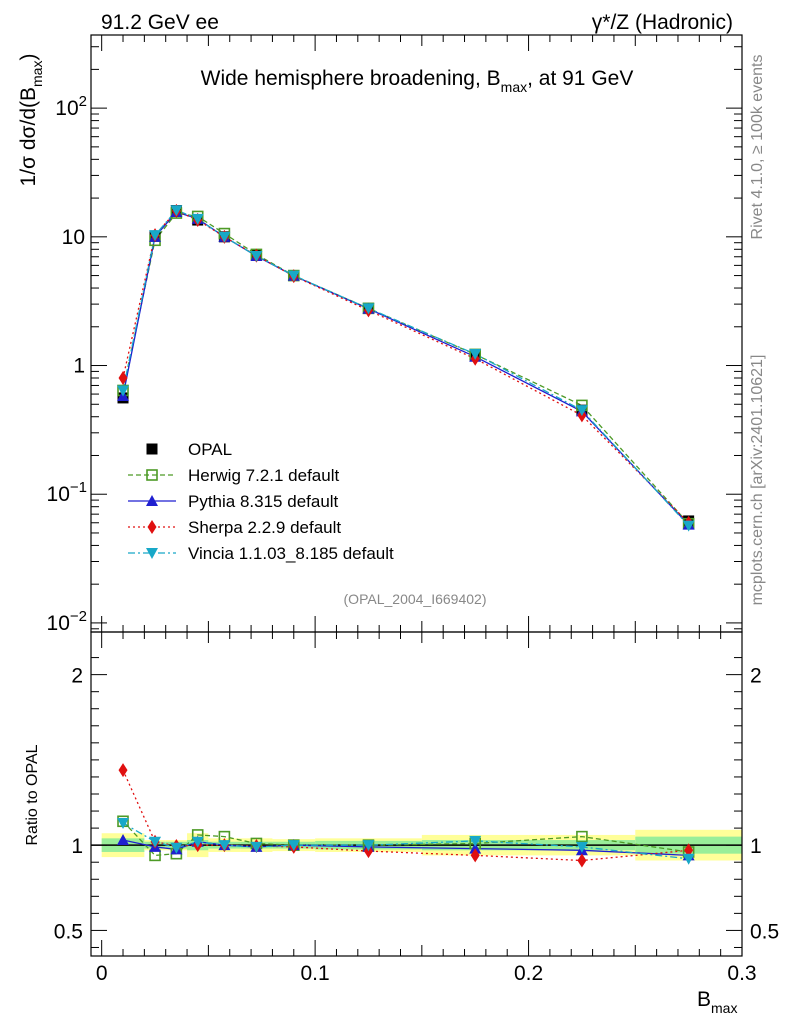 The image size is (786, 1024). Describe the element at coordinates (756, 676) in the screenshot. I see `ratio-ytick-label-right: 2` at that location.